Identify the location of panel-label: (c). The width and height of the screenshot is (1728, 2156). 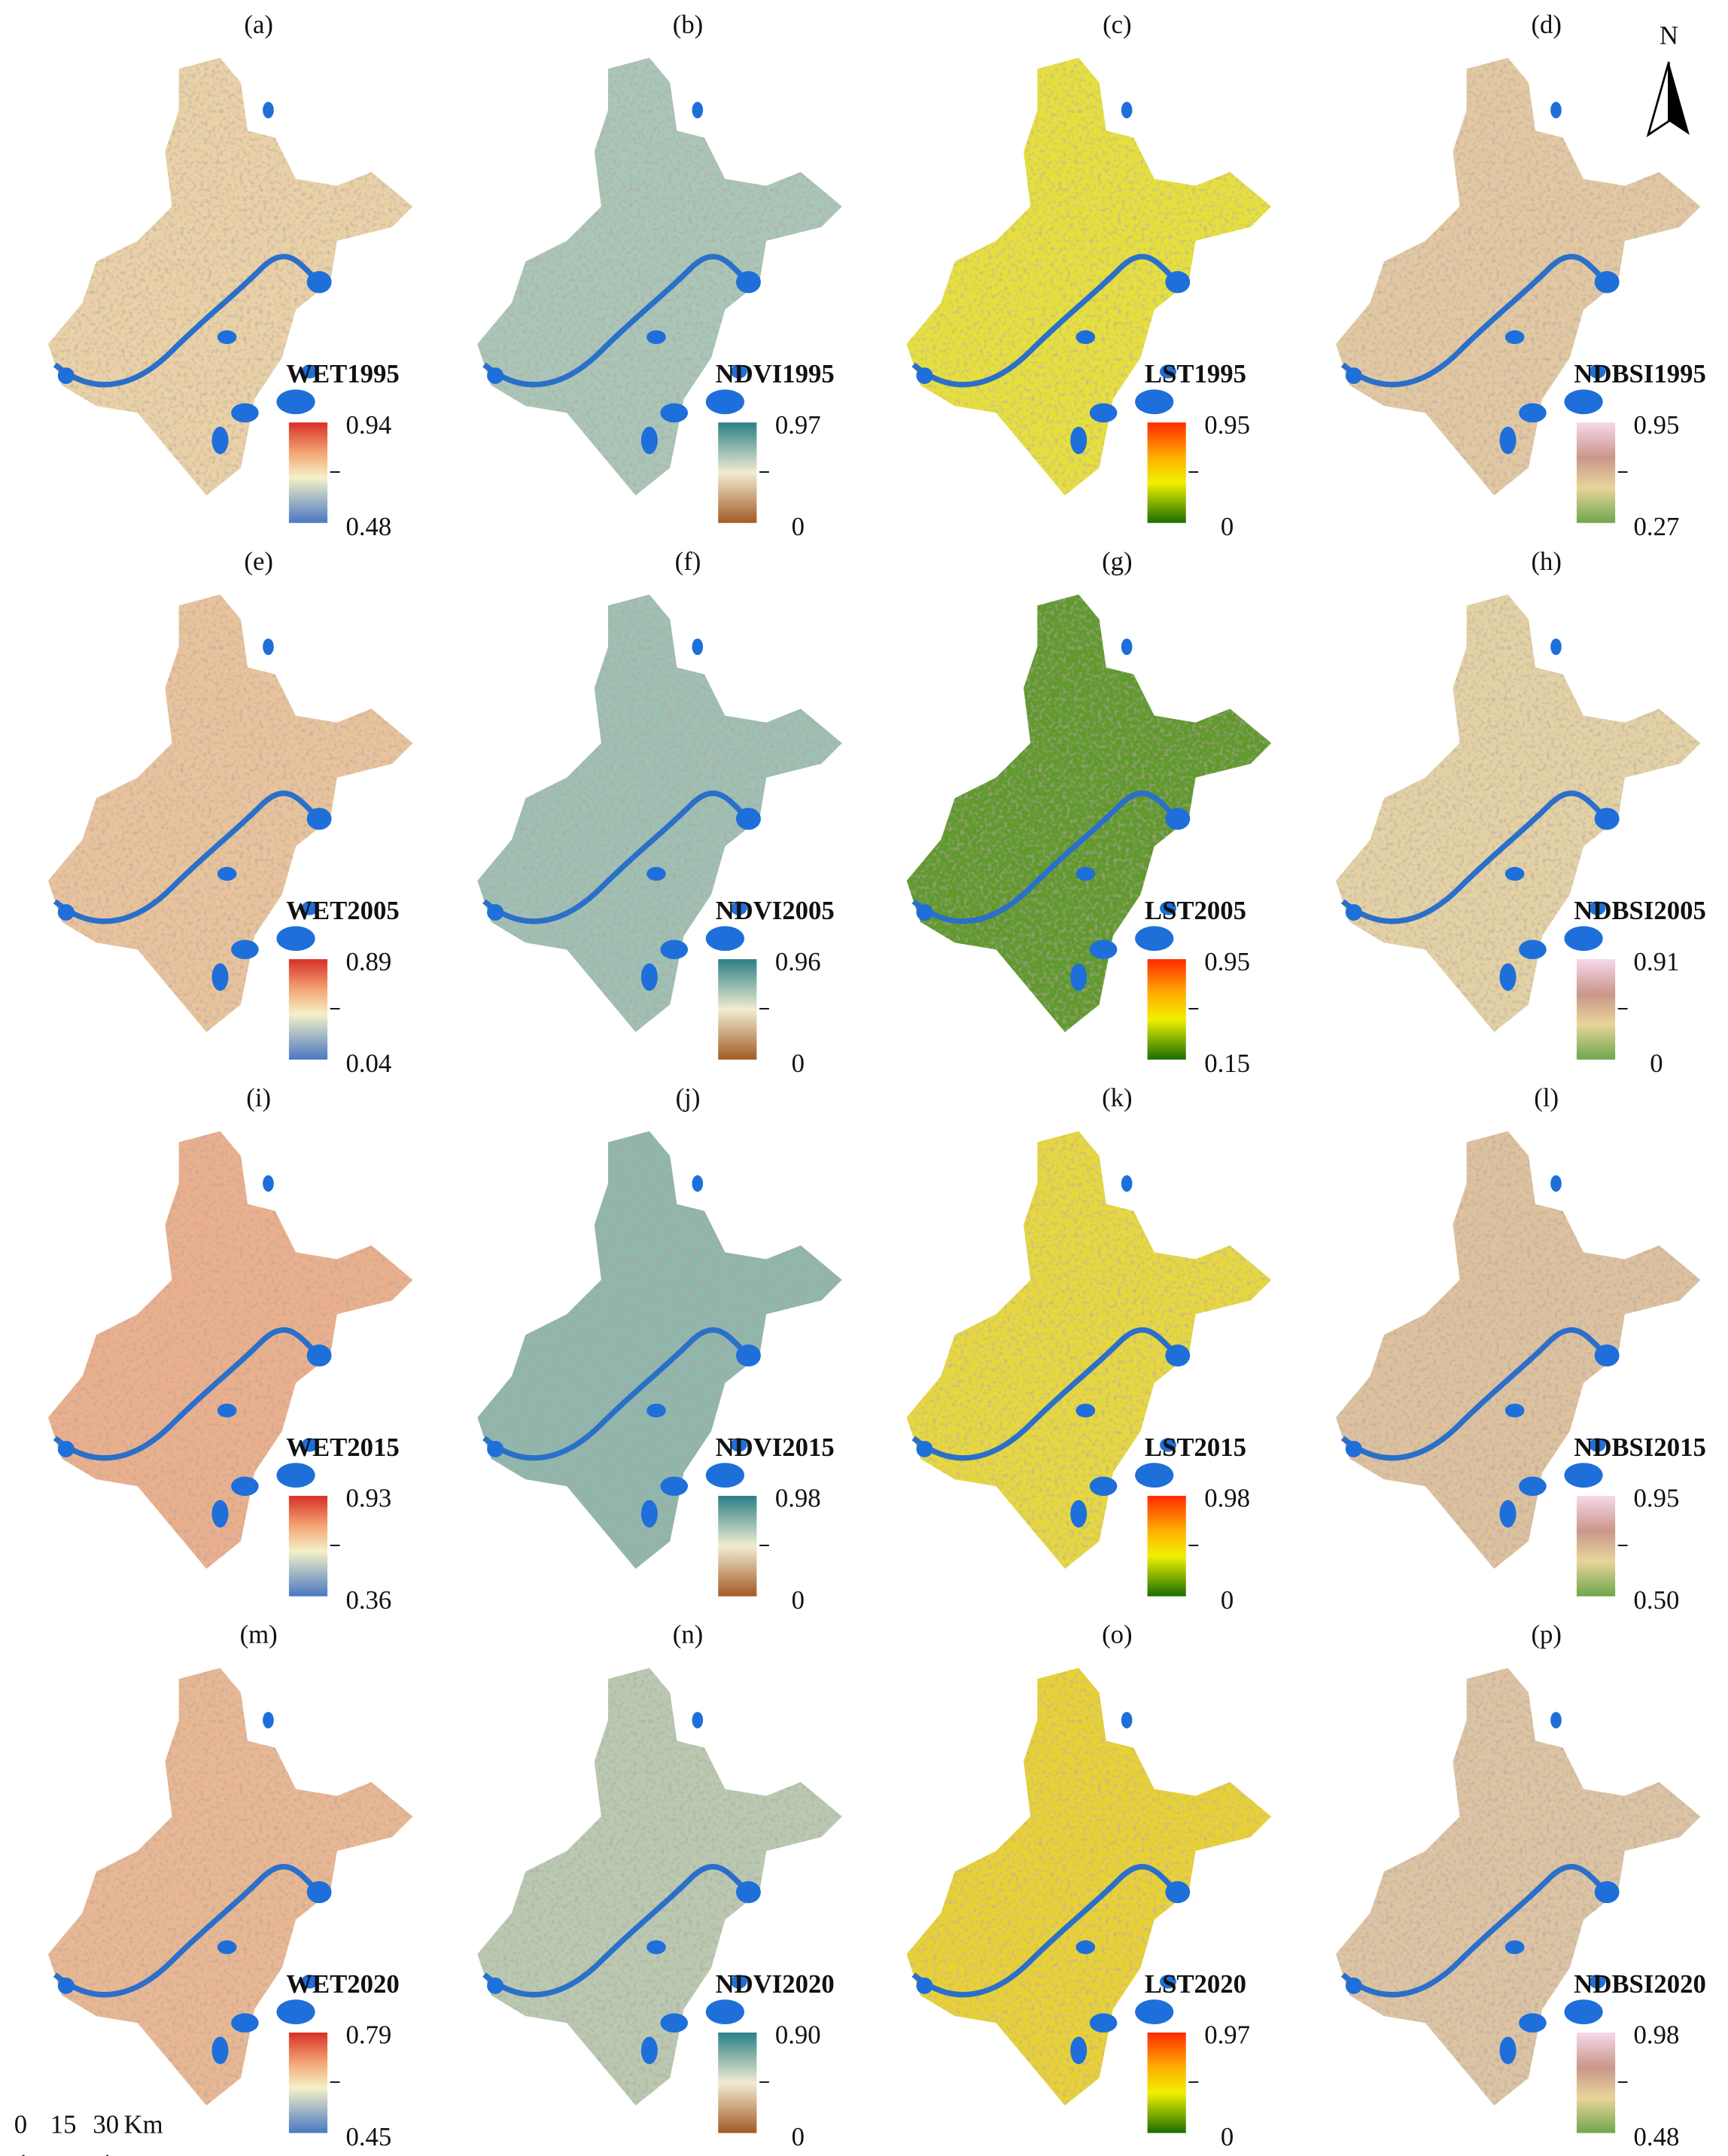
(1117, 25).